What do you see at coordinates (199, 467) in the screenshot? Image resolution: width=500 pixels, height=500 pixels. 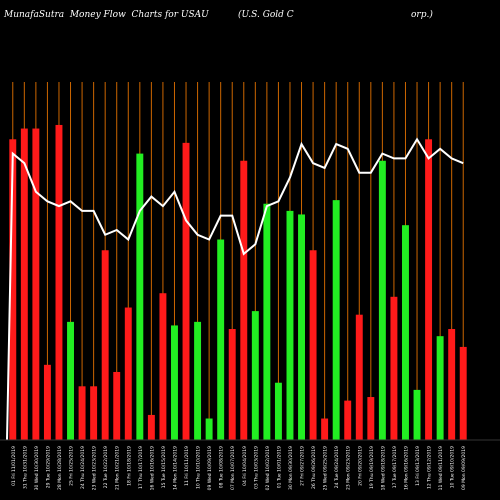 I see `x-tick-label: 10 Thu 10/10/2019` at bounding box center [199, 467].